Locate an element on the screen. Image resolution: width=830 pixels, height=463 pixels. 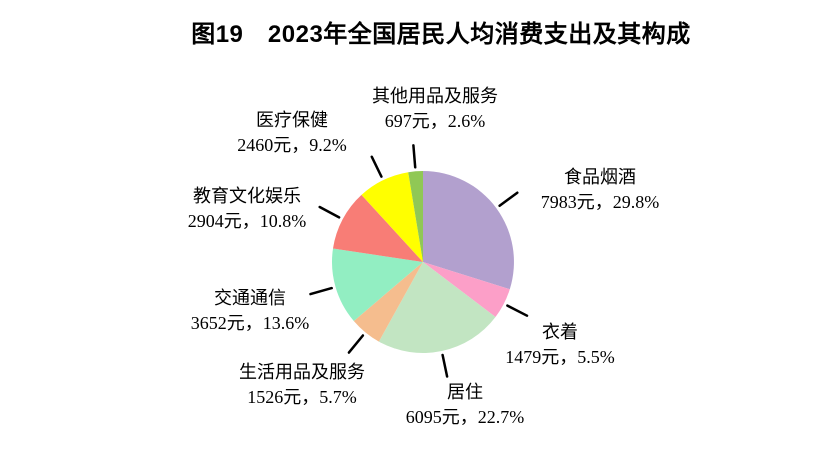
label-other-goods-services-name: 其他用品及服务 is located at coordinates (435, 96).